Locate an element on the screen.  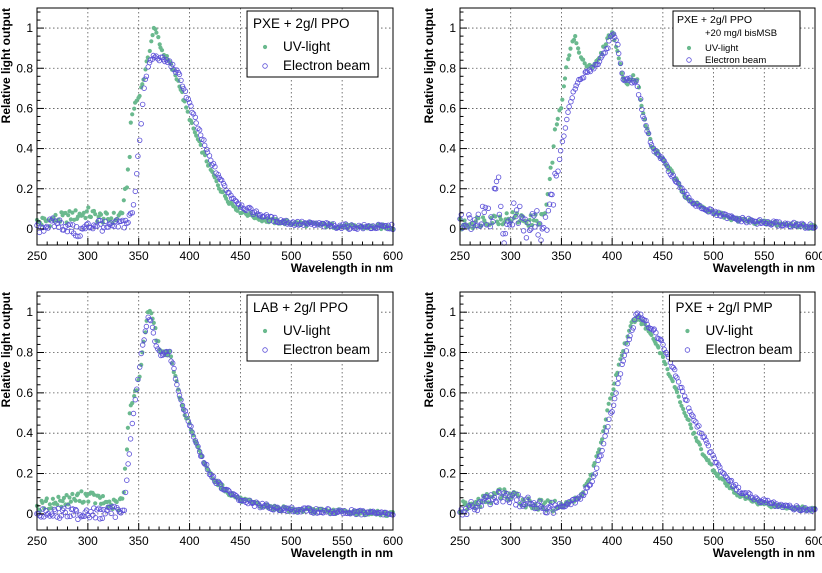
y-tick-label: 0 is located at coordinates (29, 514).